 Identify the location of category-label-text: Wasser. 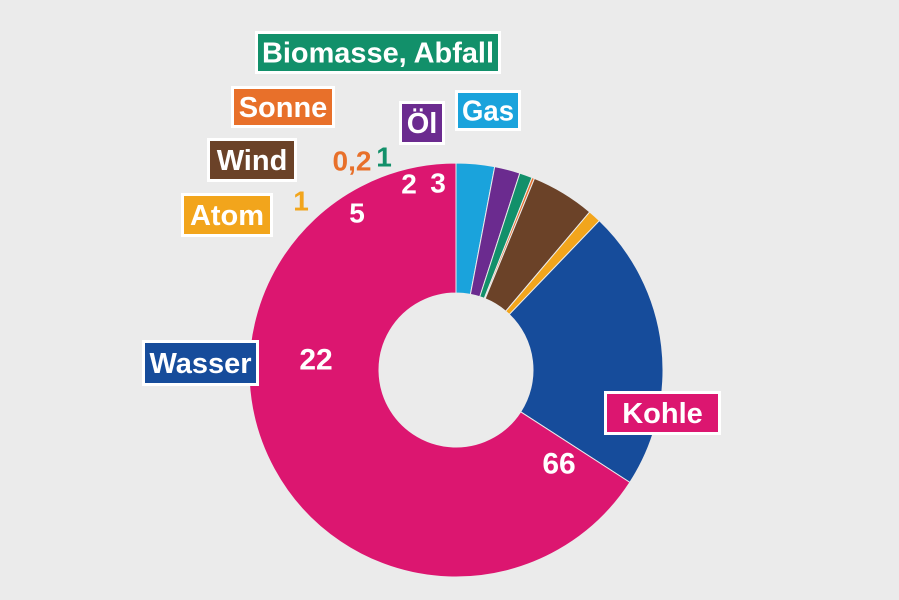
(200, 364).